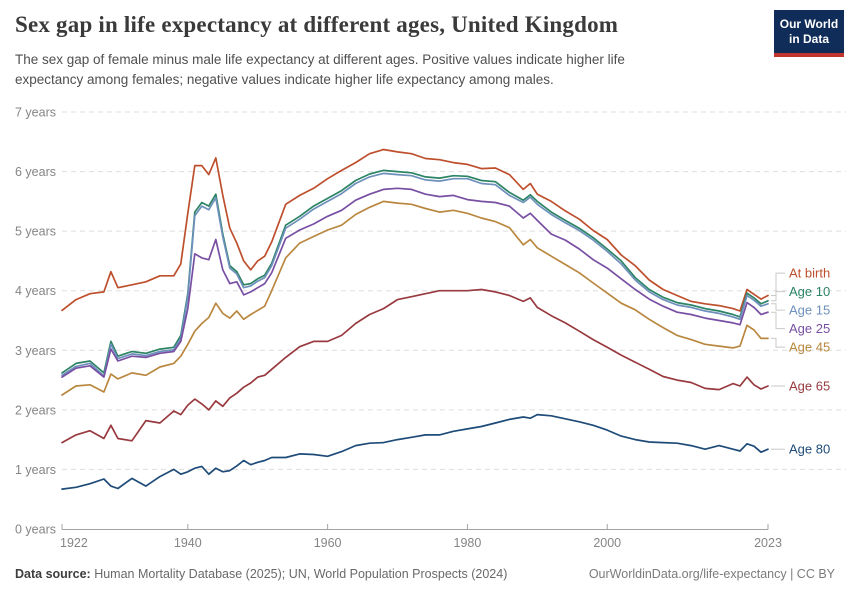  What do you see at coordinates (53, 574) in the screenshot?
I see `footer-datasource-label: Data source:` at bounding box center [53, 574].